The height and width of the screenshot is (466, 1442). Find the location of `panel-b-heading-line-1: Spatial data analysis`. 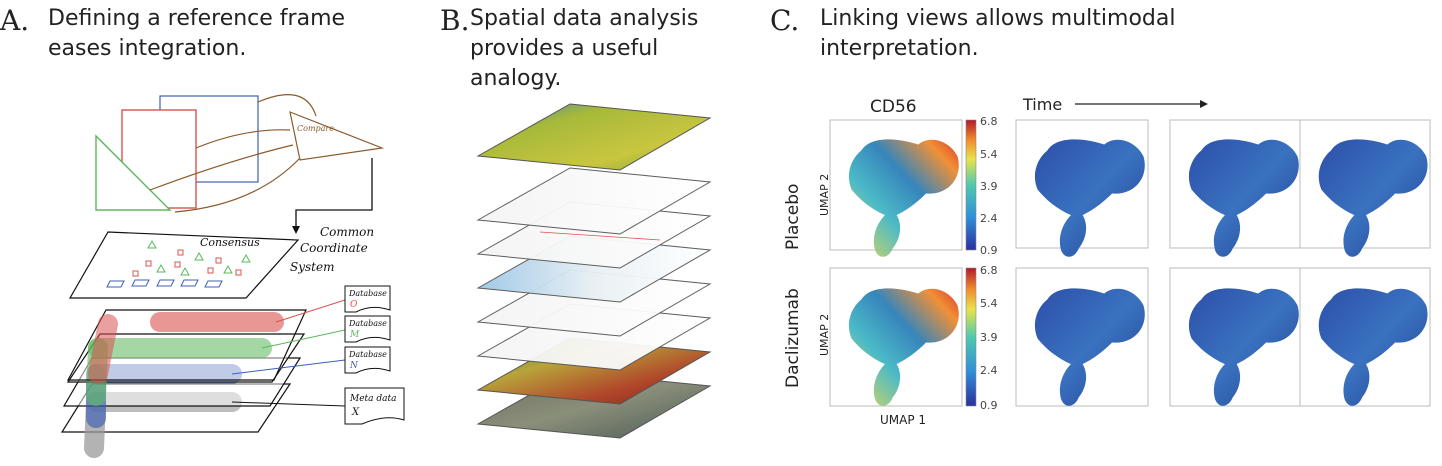

panel-b-heading-line-1: Spatial data analysis is located at coordinates (584, 18).